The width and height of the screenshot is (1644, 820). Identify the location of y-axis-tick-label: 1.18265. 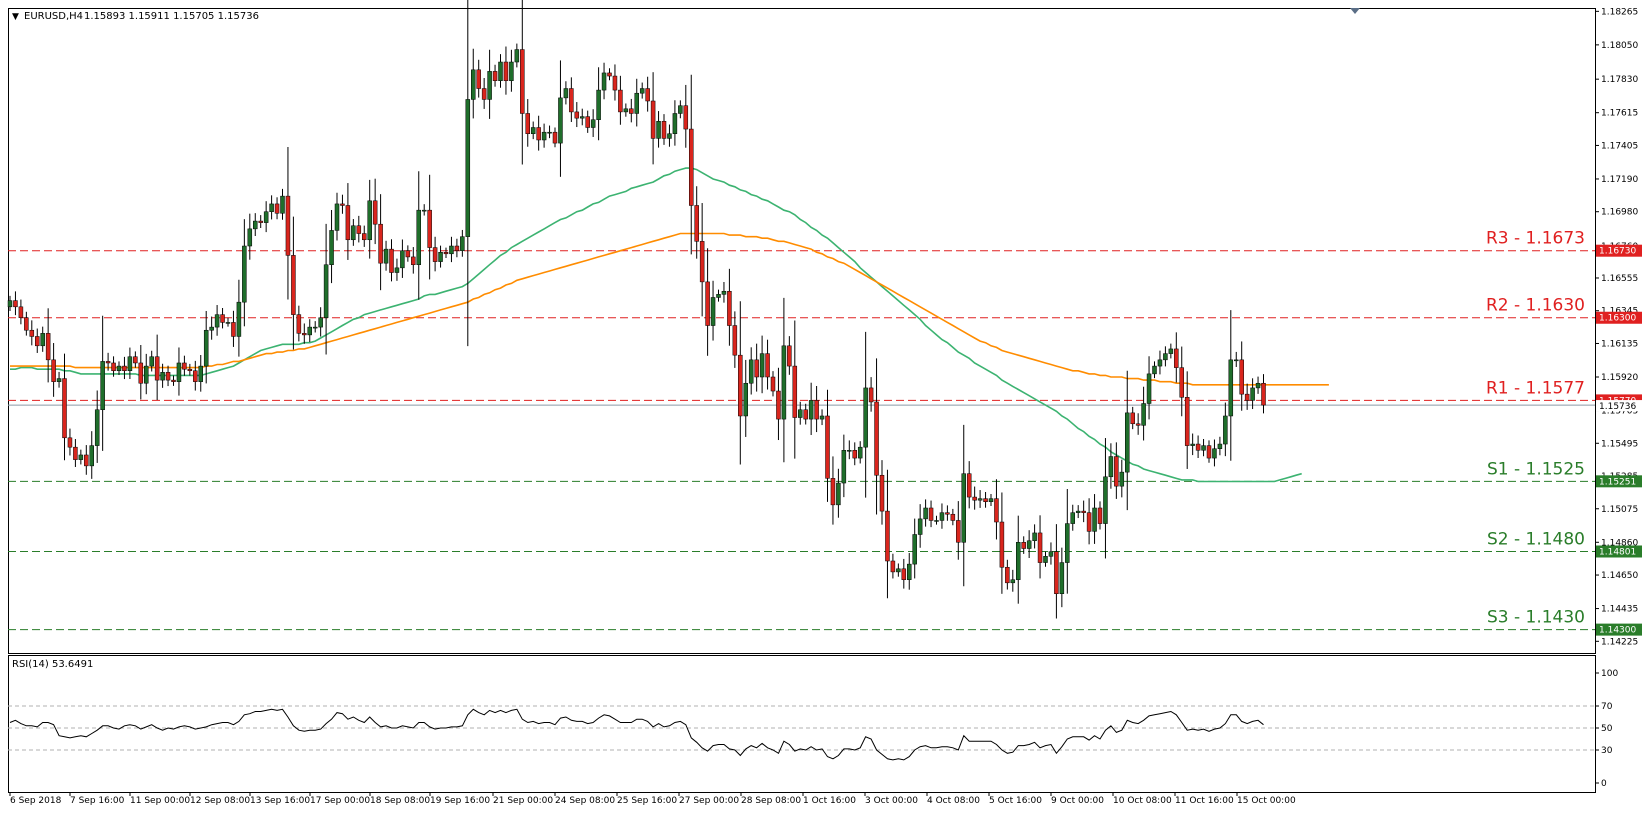
(1619, 12).